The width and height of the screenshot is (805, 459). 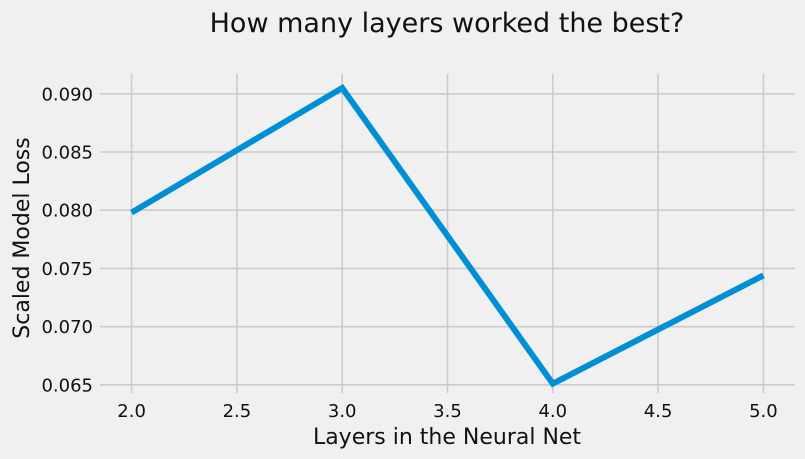 What do you see at coordinates (67, 94) in the screenshot?
I see `y-tick-label: 0.090` at bounding box center [67, 94].